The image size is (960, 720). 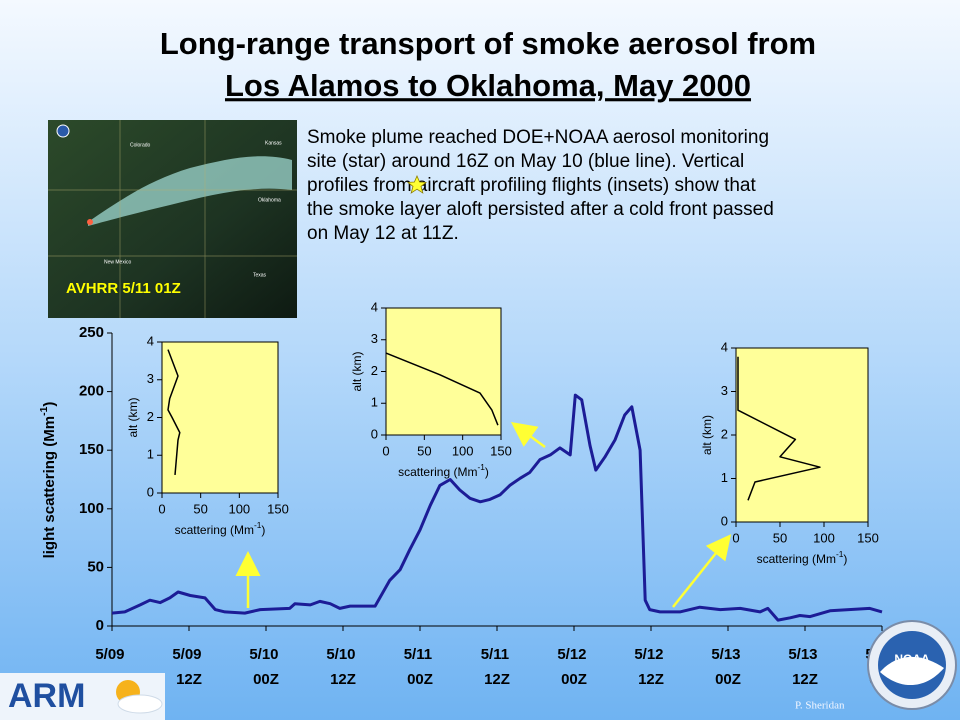 I want to click on smoke-plume, so click(x=190, y=191).